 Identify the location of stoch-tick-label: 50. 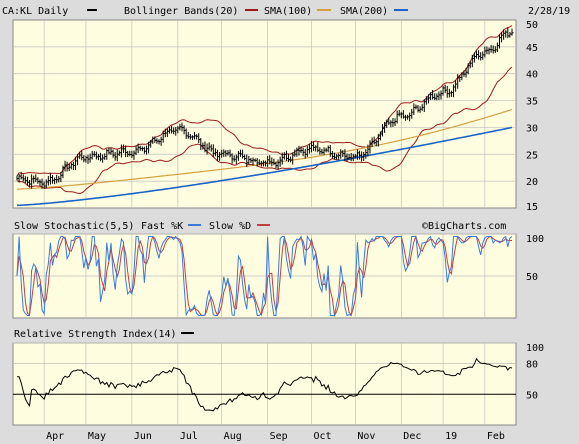
(532, 277).